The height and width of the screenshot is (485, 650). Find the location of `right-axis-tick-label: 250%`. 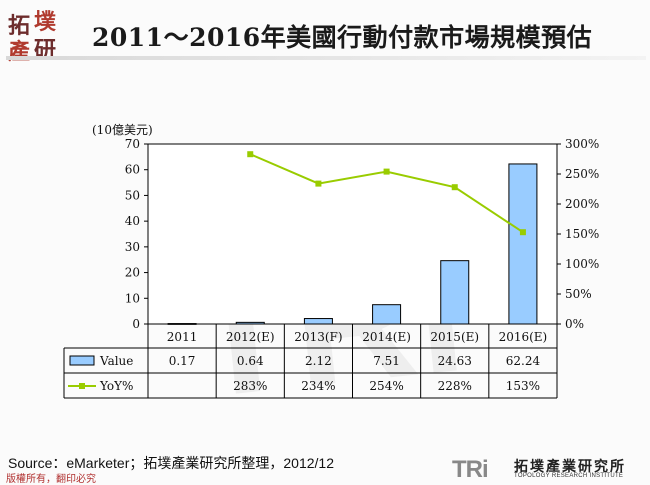

right-axis-tick-label: 250% is located at coordinates (582, 174).